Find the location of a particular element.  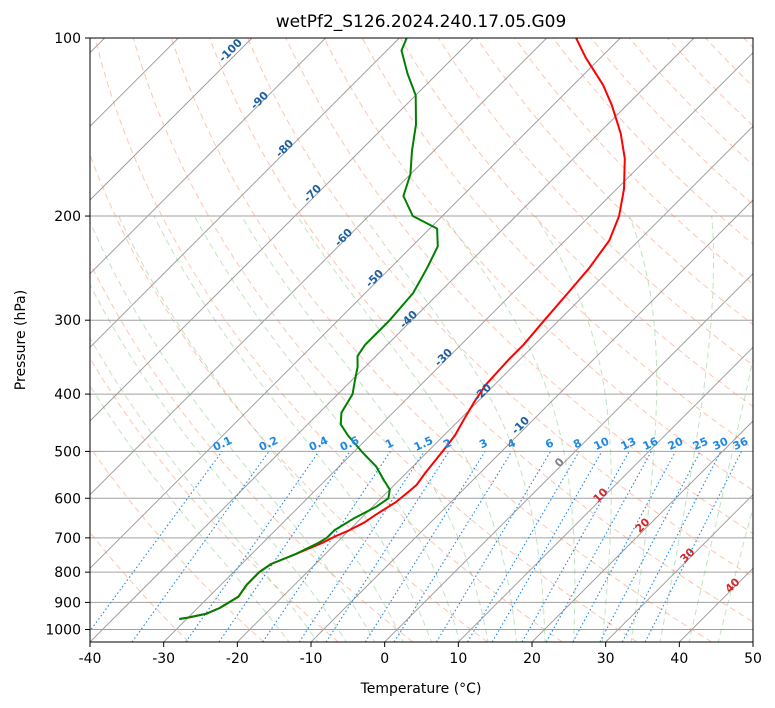

x-tick-label: 40 is located at coordinates (679, 659).